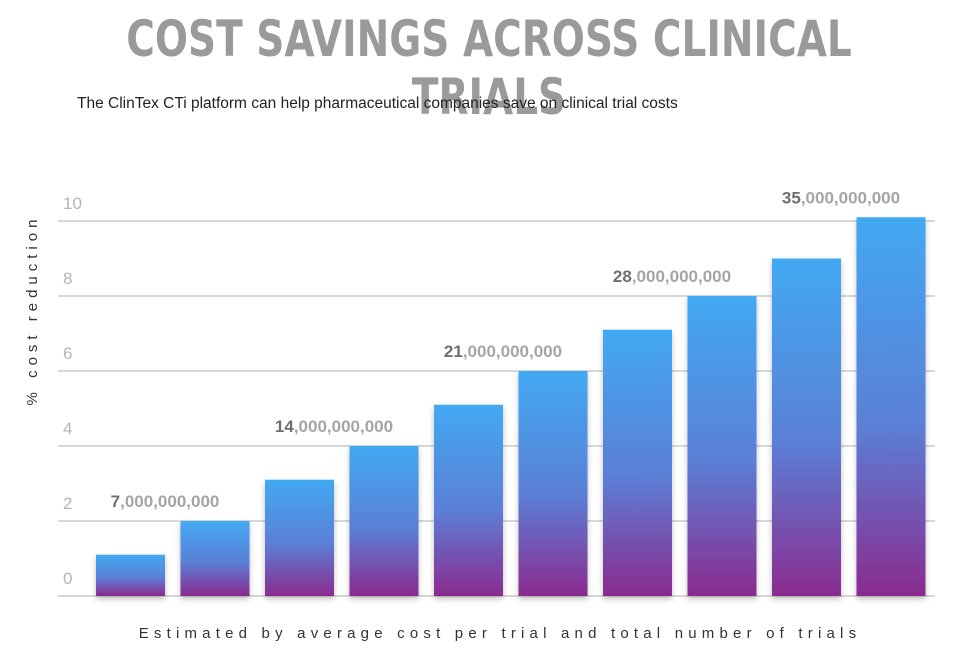 This screenshot has width=978, height=652. I want to click on y-tick-label: 2, so click(67, 503).